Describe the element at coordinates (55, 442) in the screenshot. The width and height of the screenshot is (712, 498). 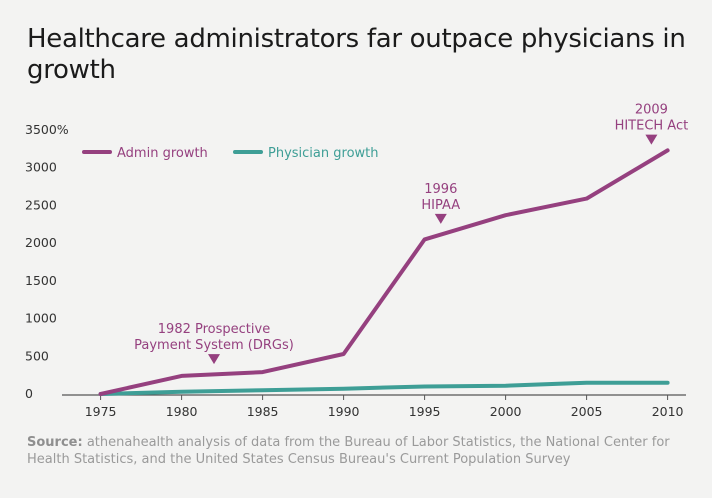
I see `source-label: Source:` at that location.